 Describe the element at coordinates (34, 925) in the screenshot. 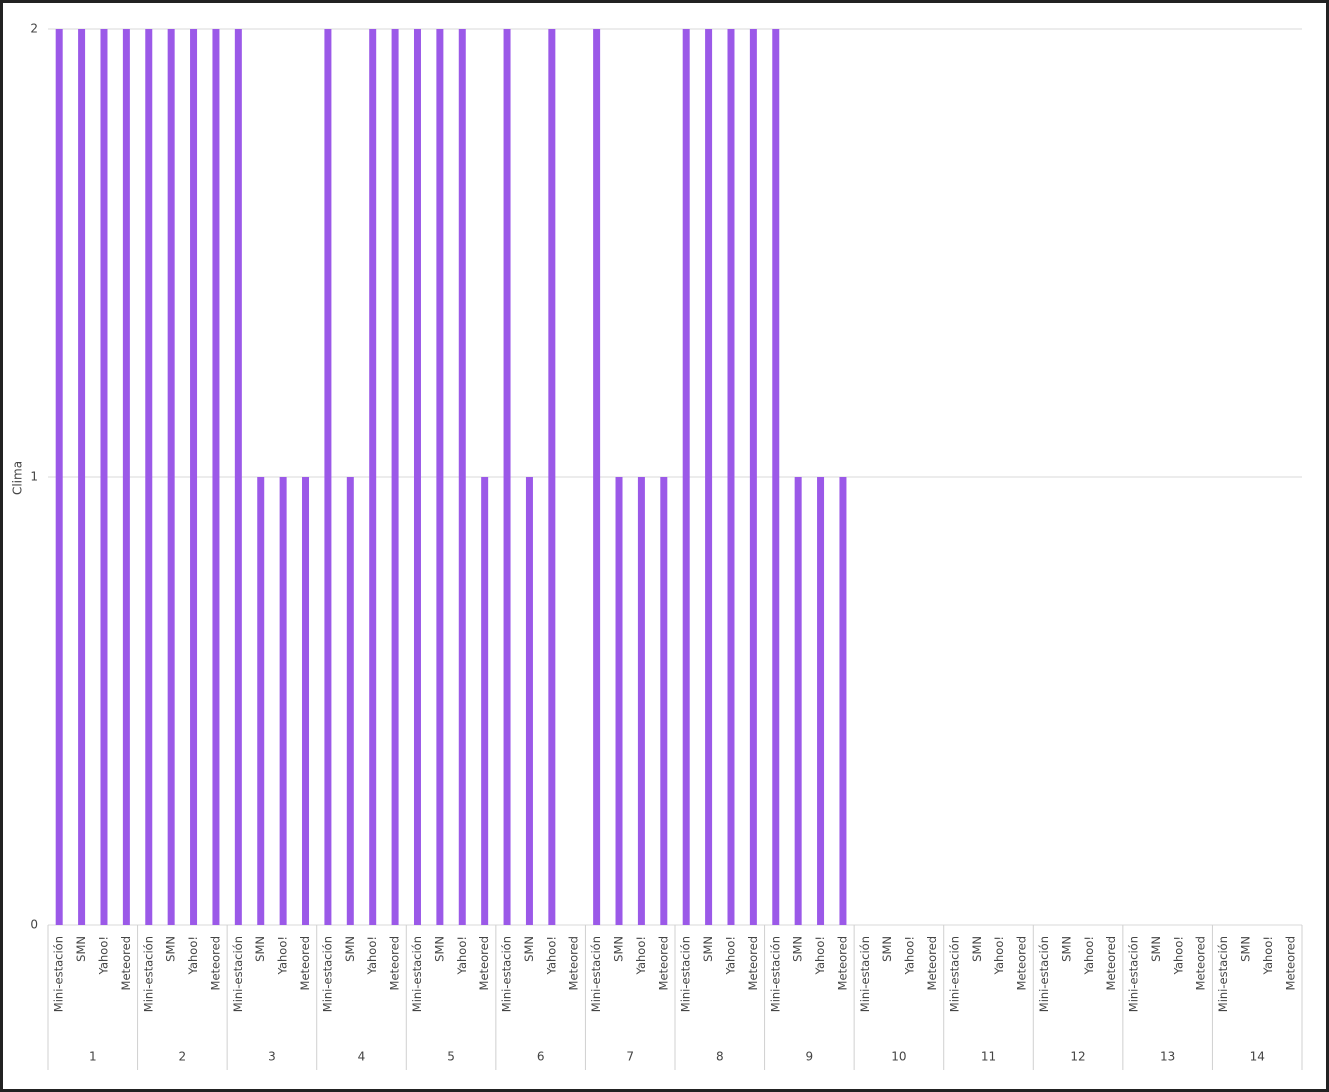

I see `y-tick-label: 0` at that location.